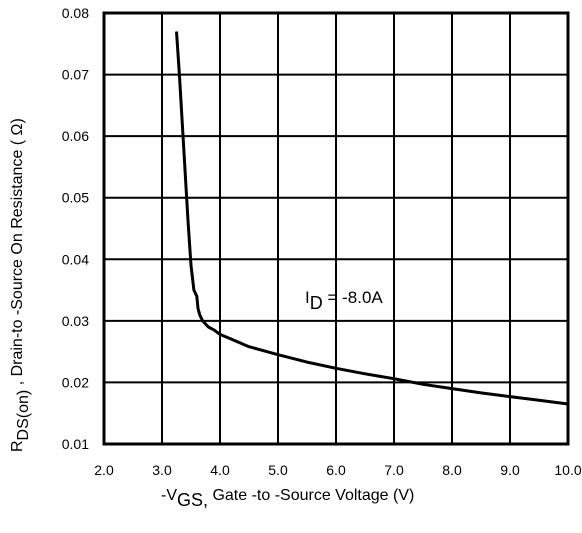 The image size is (582, 533). I want to click on x-tick-label: 8.0, so click(452, 470).